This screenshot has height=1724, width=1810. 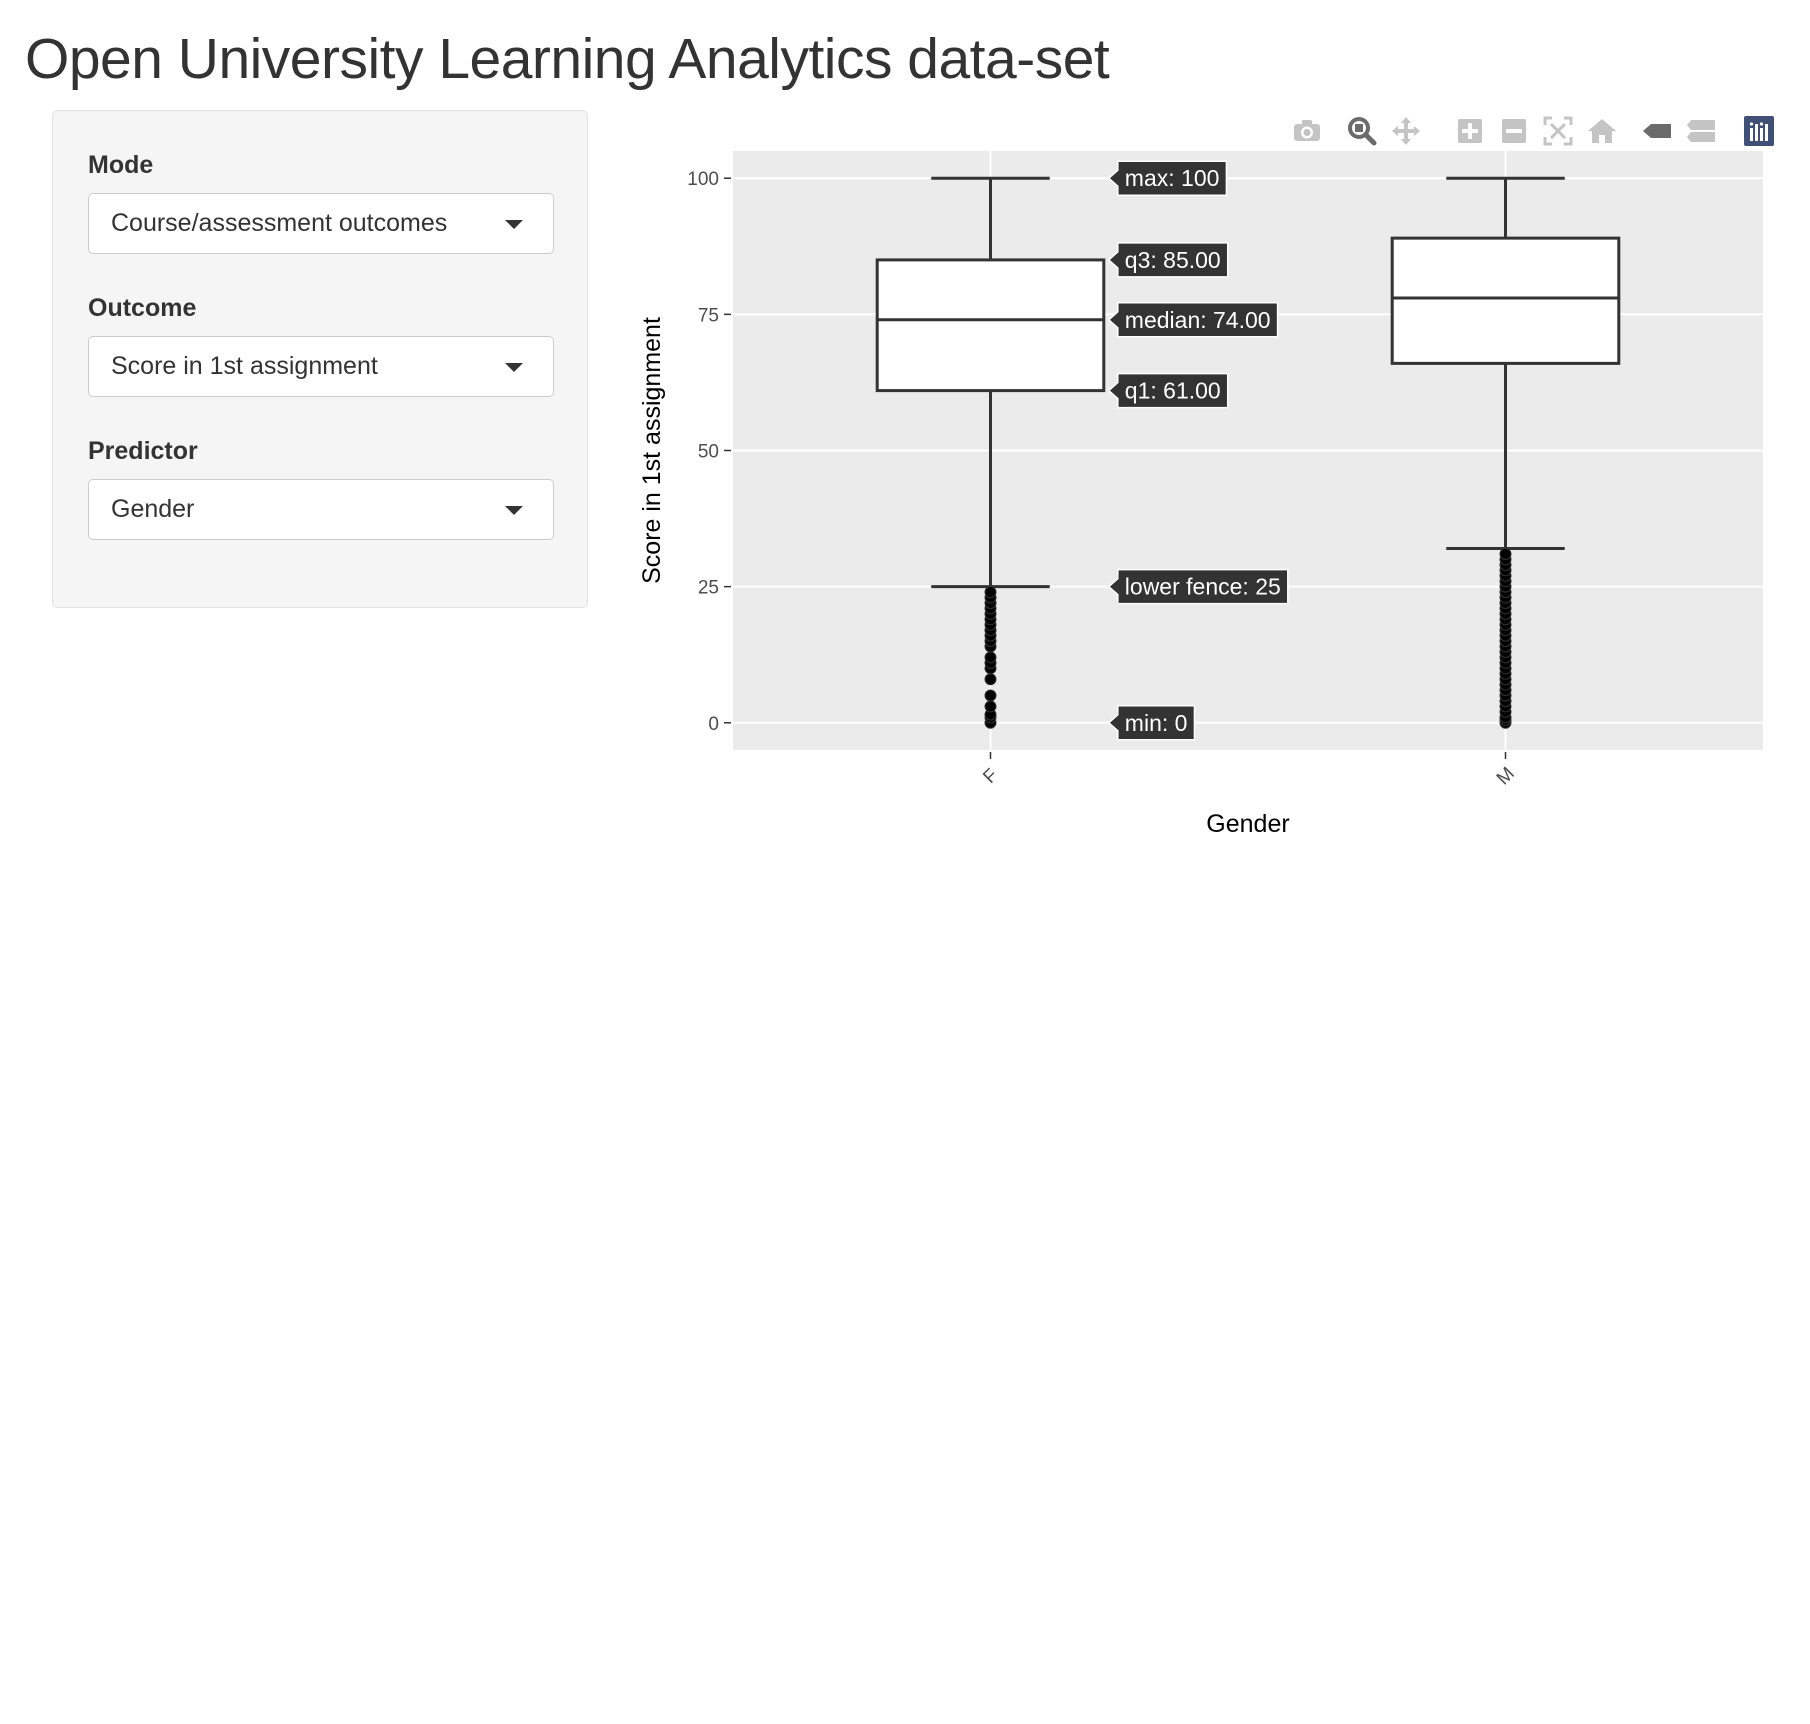 I want to click on zoom-in-icon, so click(x=1470, y=131).